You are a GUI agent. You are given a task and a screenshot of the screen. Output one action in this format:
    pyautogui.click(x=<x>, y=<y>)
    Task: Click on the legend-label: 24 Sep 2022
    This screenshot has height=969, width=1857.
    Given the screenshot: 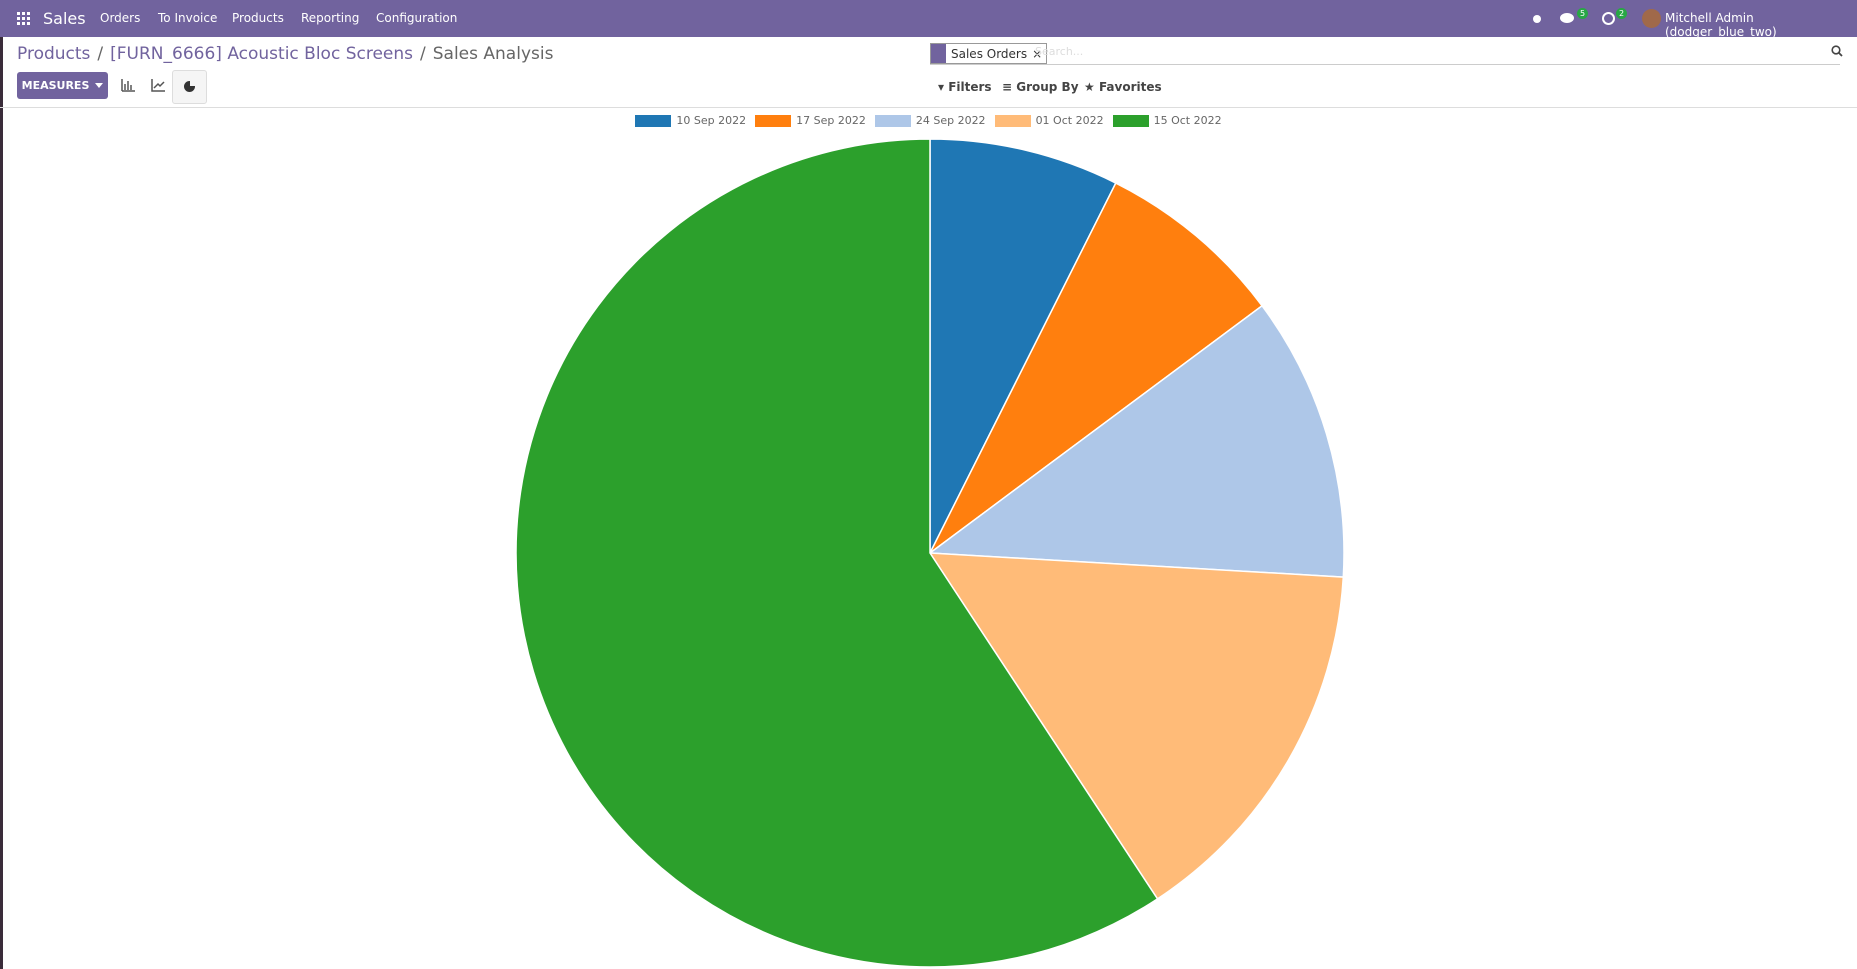 What is the action you would take?
    pyautogui.click(x=950, y=120)
    